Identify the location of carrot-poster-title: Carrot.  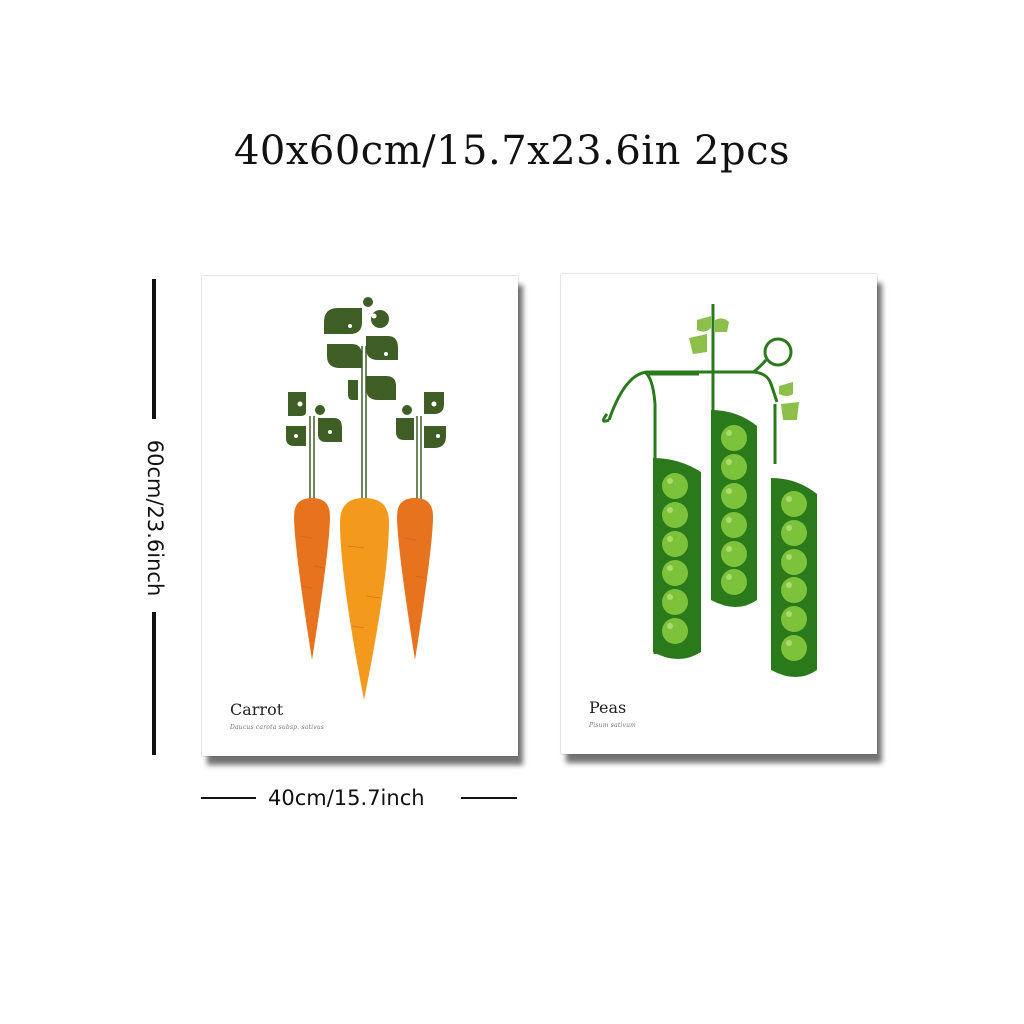
(257, 709).